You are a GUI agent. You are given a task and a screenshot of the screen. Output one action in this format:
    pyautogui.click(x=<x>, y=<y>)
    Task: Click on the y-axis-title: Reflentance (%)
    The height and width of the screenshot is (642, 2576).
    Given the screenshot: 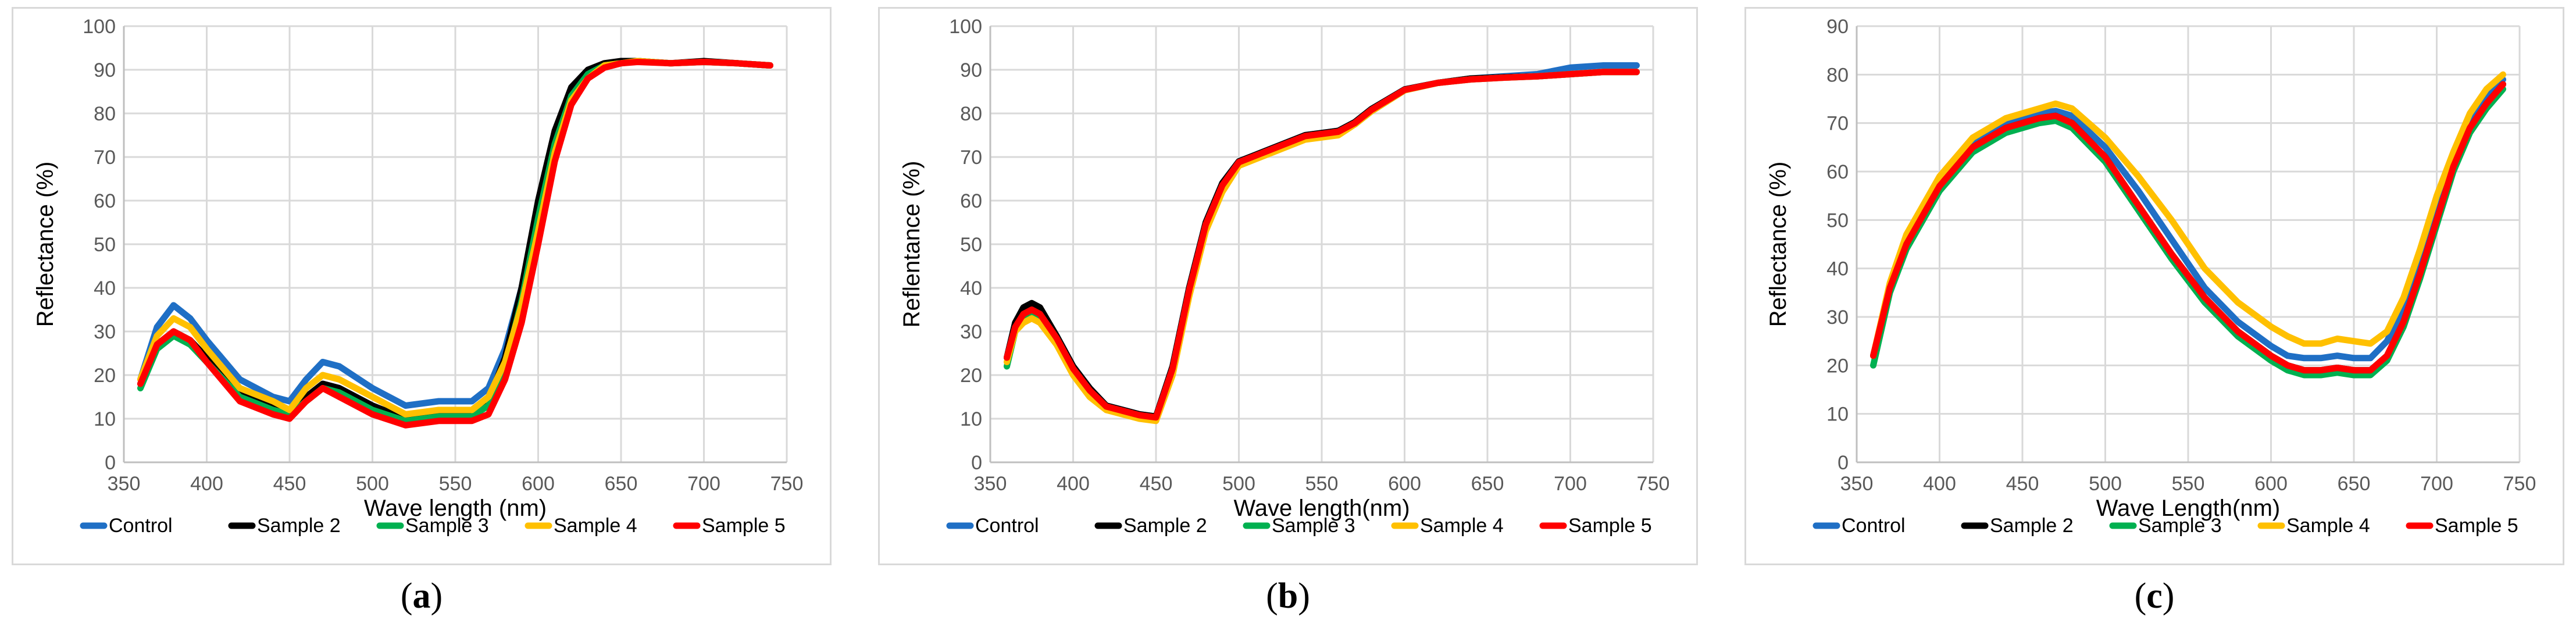 What is the action you would take?
    pyautogui.click(x=912, y=244)
    